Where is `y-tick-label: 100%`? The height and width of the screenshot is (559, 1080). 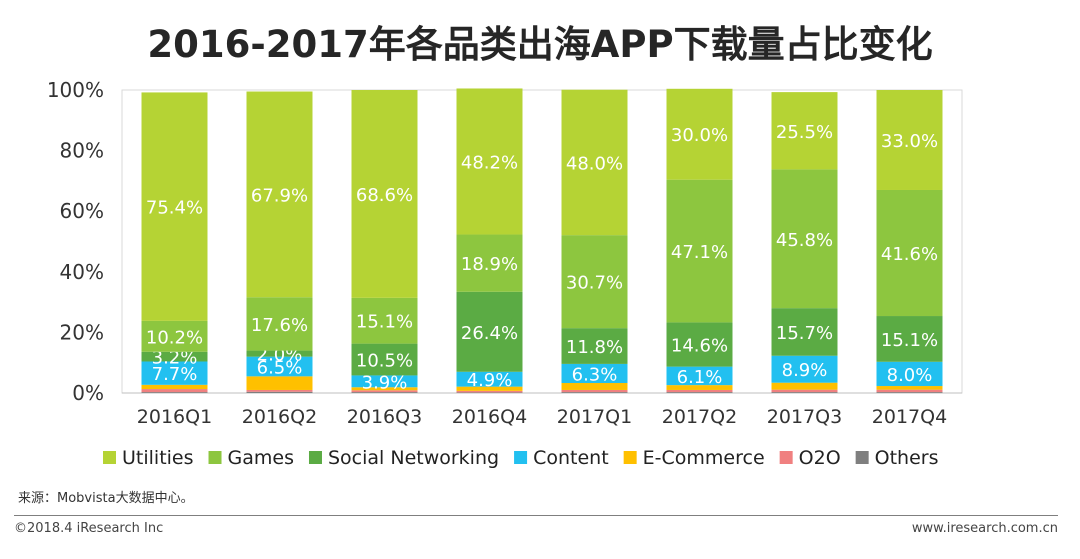
y-tick-label: 100% is located at coordinates (75, 90).